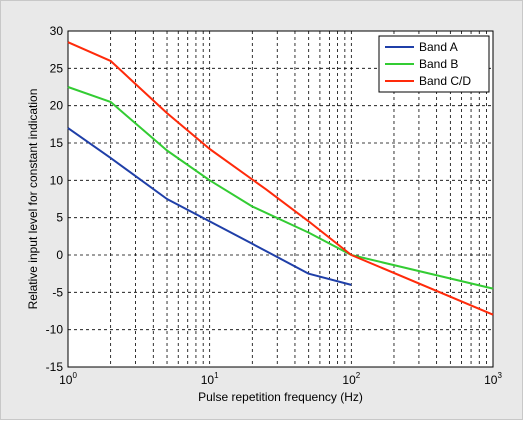 The image size is (523, 421). What do you see at coordinates (57, 143) in the screenshot?
I see `y-tick-label: 15` at bounding box center [57, 143].